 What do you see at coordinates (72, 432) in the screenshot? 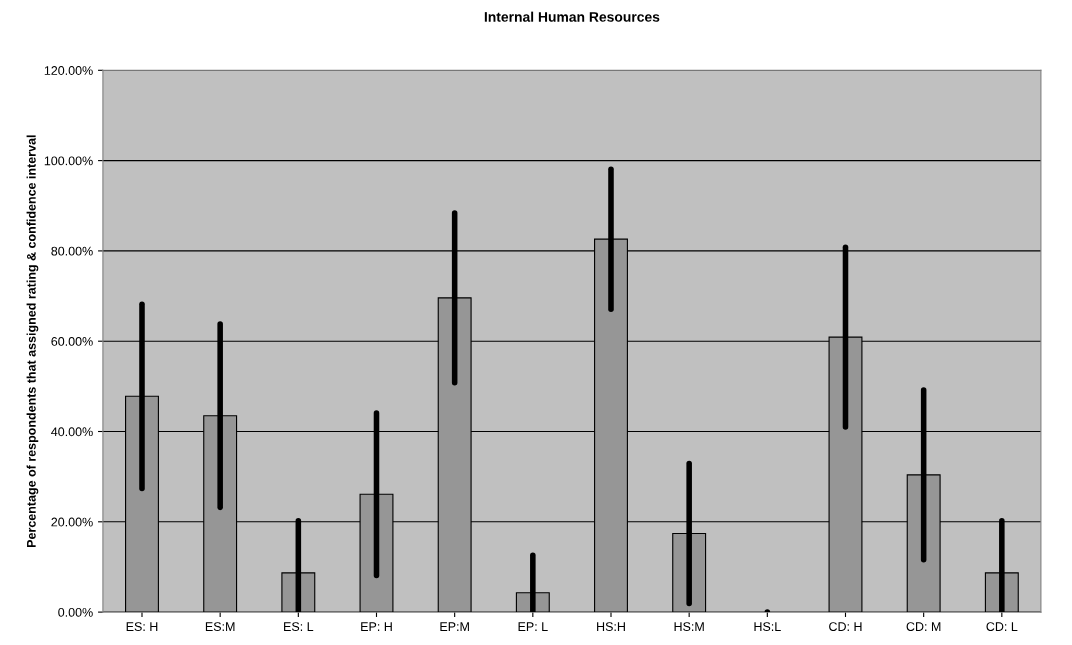
I see `y-tick-label: 40.00%` at bounding box center [72, 432].